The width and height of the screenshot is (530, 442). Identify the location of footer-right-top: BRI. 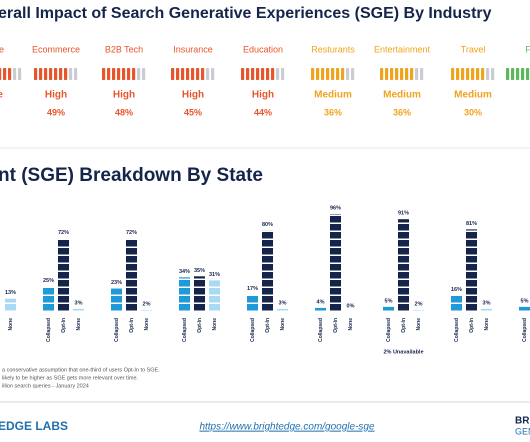
(522, 421).